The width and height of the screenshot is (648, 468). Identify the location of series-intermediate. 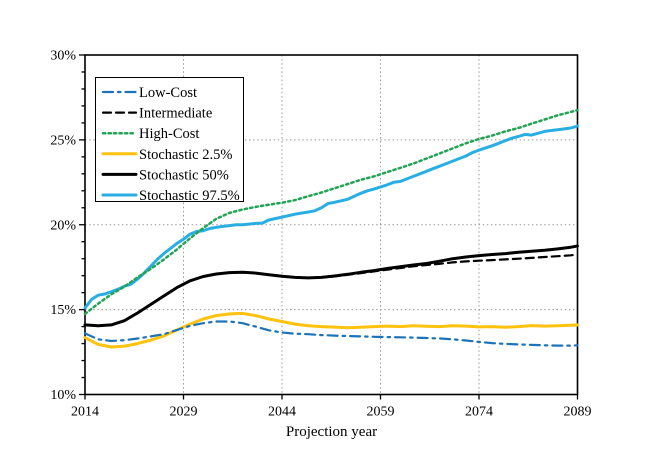
(331, 290).